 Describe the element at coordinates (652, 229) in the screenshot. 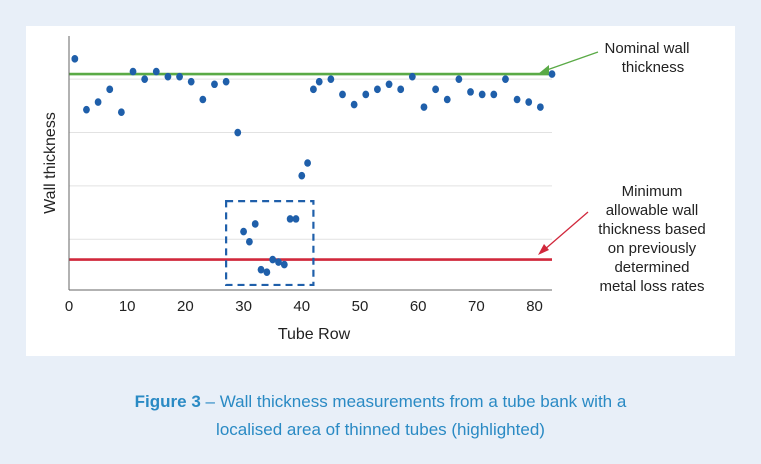

I see `minimum-annotation-line-3: thickness based` at that location.